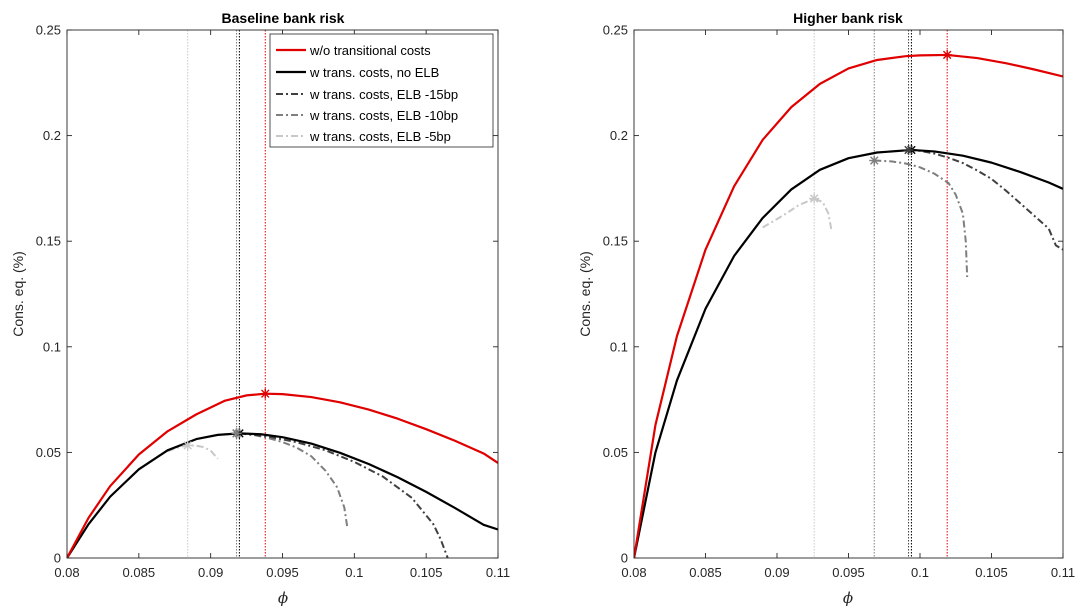 The width and height of the screenshot is (1084, 613). I want to click on legend-box, so click(381, 90).